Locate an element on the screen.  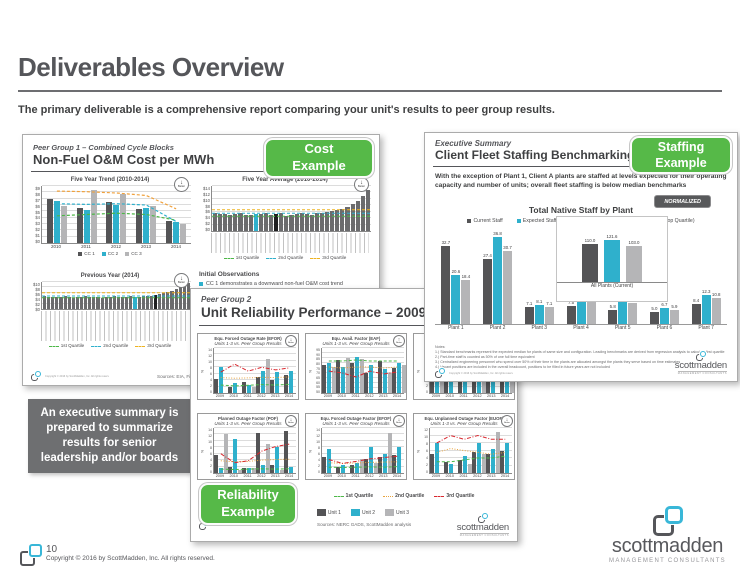
quartile-legend: 1st Quartile 2nd Quartile 3rd Quartile is located at coordinates (404, 496).